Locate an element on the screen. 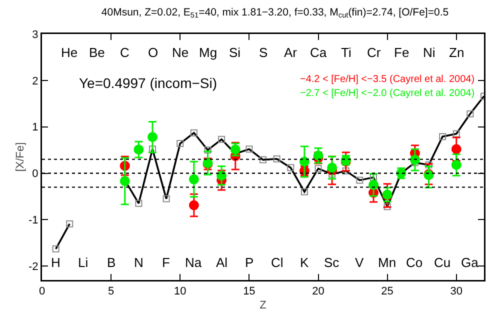 This screenshot has height=320, width=500. text: −2.7 < [Fe/H] <−2.0 (Cayrel et al. 2004) is located at coordinates (387, 93).